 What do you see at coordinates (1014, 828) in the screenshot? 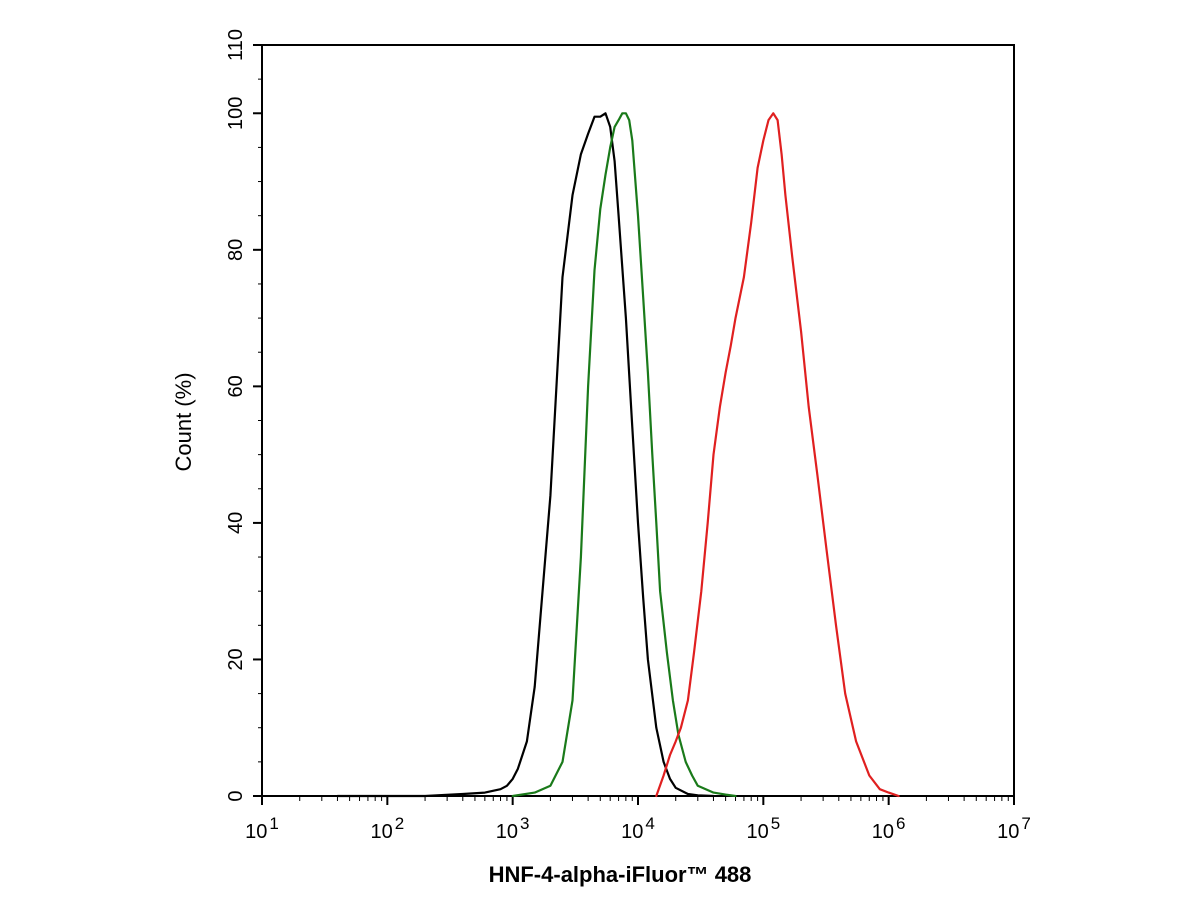
I see `x-tick-label: 10 7` at bounding box center [1014, 828].